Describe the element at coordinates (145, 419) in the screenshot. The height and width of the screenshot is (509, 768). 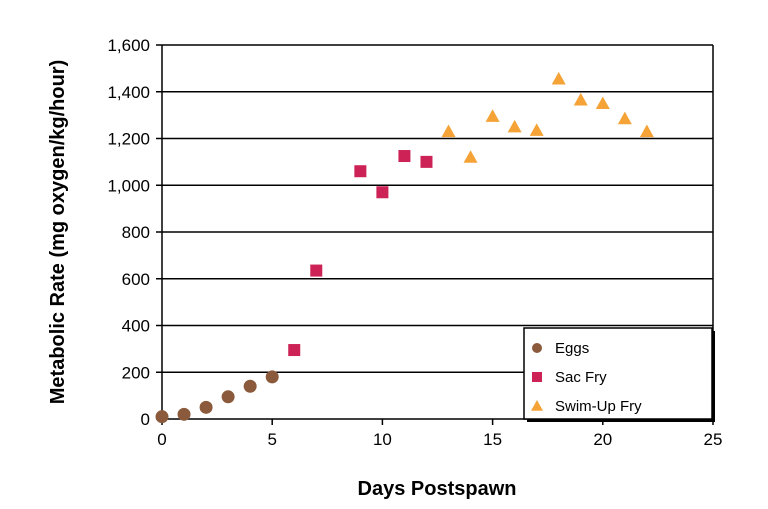
I see `y-tick-label-0: 0` at that location.